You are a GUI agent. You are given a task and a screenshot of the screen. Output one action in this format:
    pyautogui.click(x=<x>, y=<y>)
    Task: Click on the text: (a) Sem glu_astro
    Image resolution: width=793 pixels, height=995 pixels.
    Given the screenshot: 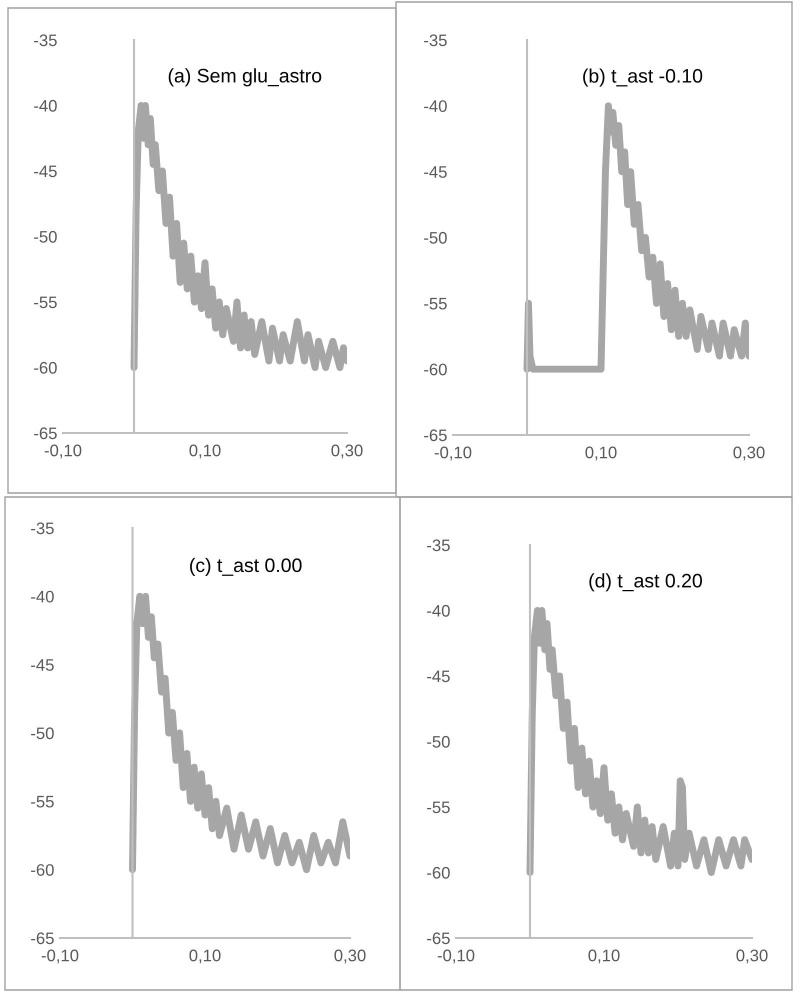 What is the action you would take?
    pyautogui.click(x=245, y=77)
    